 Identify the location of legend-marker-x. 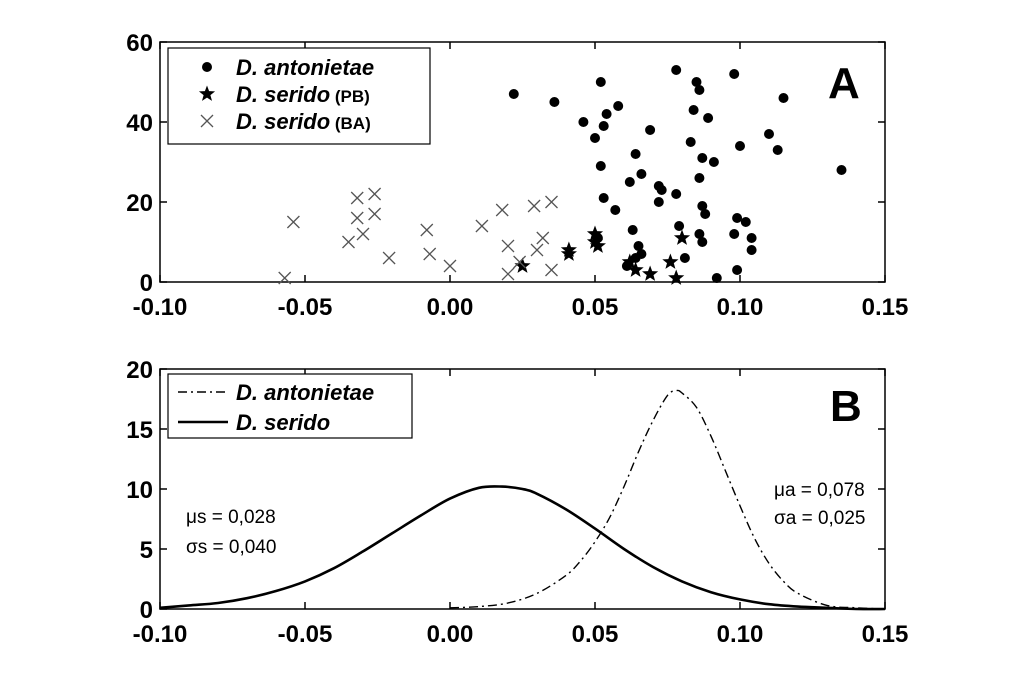
(207, 121).